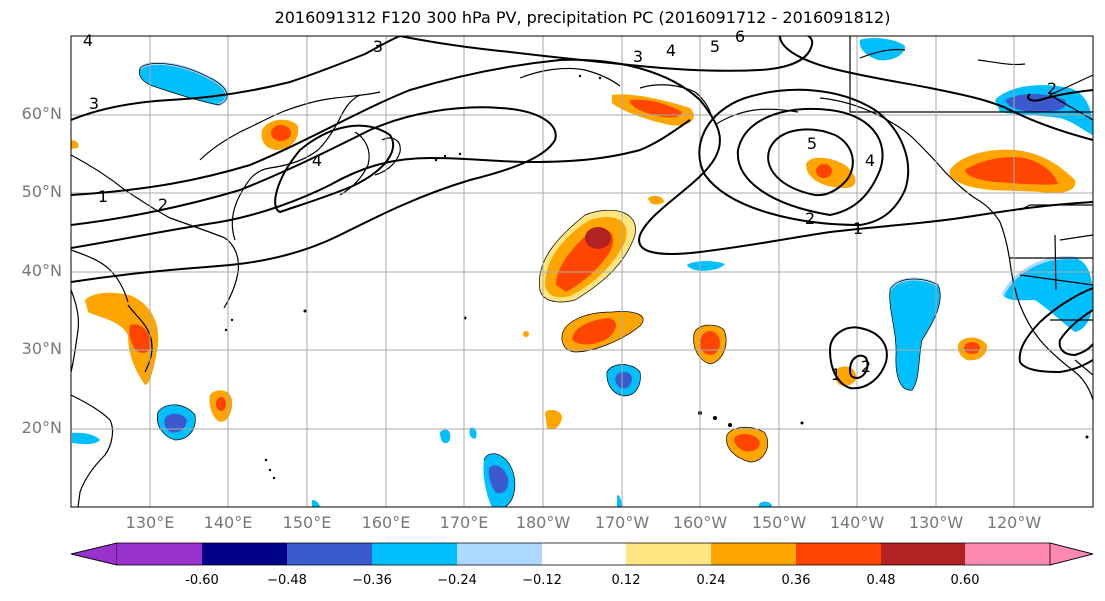 This screenshot has width=1105, height=601. Describe the element at coordinates (457, 580) in the screenshot. I see `colorbar-tick: −0.24` at that location.